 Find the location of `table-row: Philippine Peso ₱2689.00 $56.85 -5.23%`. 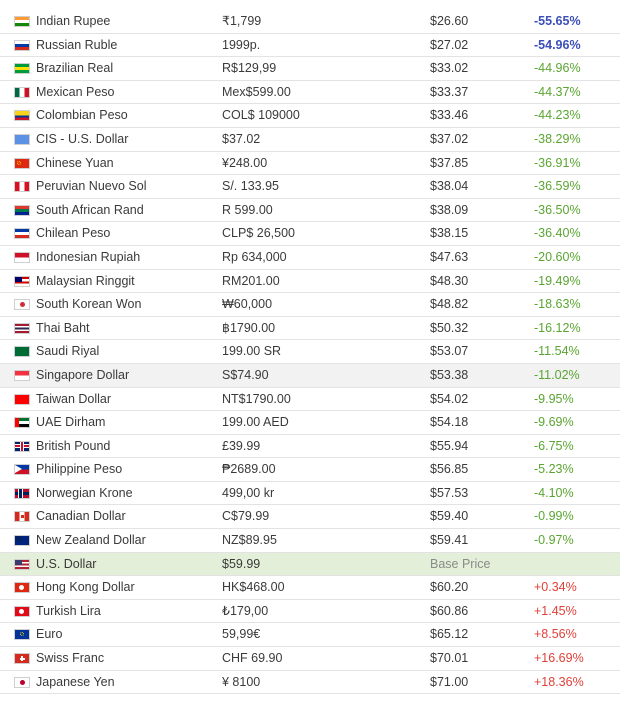

table-row: Philippine Peso ₱2689.00 $56.85 -5.23% is located at coordinates (310, 470).